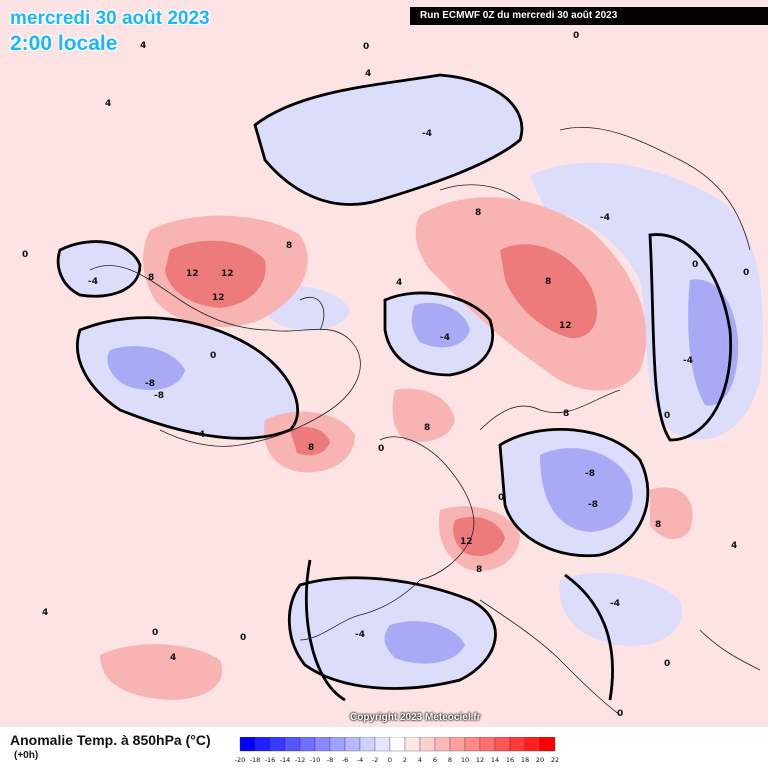 This screenshot has height=768, width=768. What do you see at coordinates (300, 760) in the screenshot?
I see `legend-tick-label: -12` at bounding box center [300, 760].